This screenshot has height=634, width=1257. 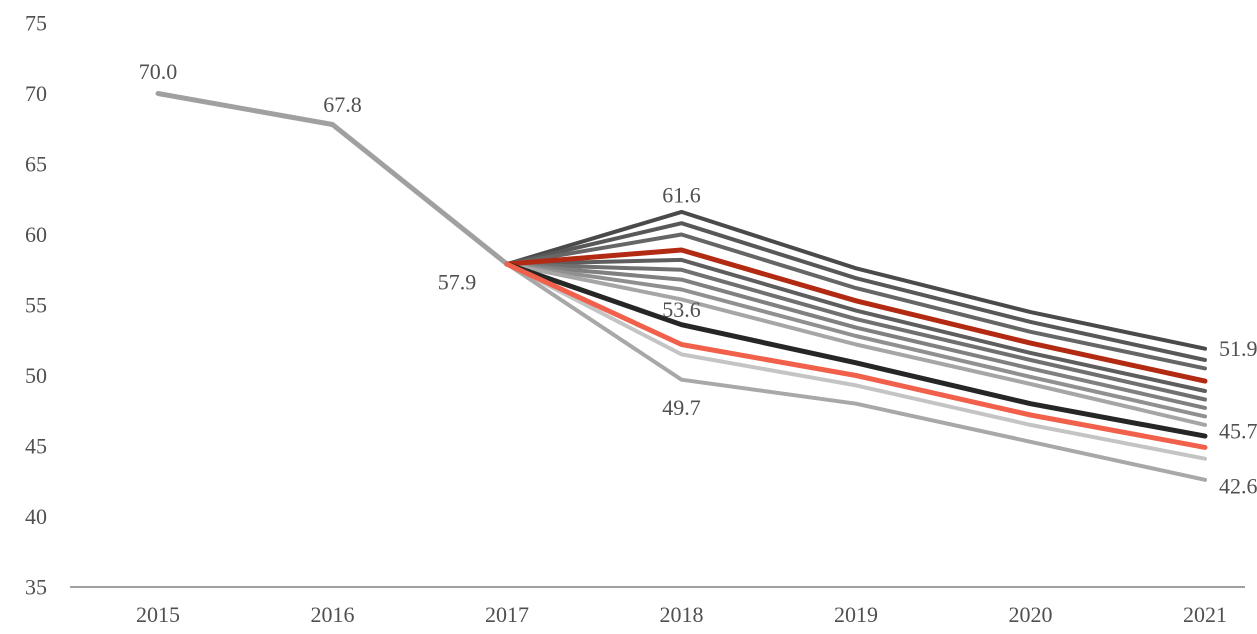 What do you see at coordinates (36, 375) in the screenshot?
I see `y-tick-label: 50` at bounding box center [36, 375].